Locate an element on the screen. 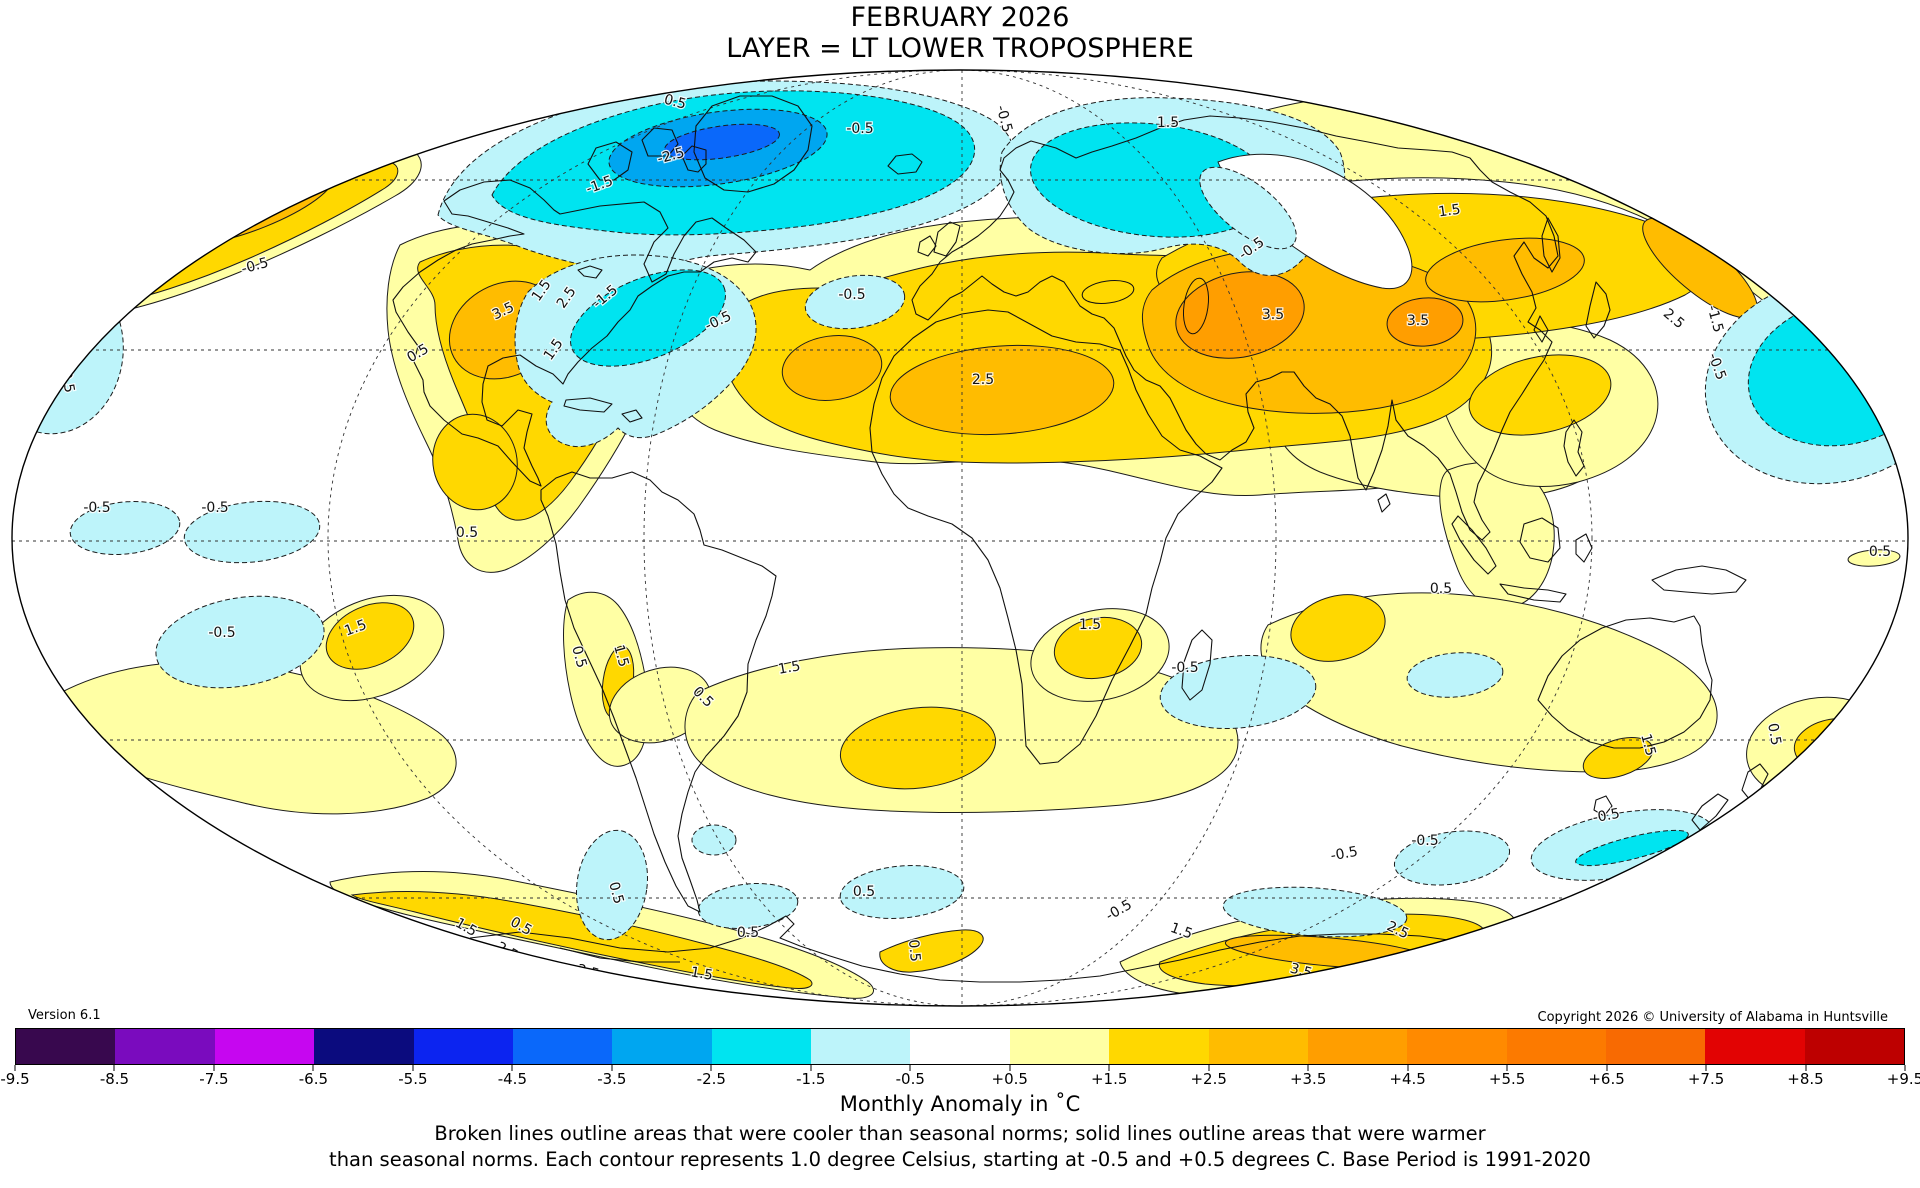 This screenshot has width=1920, height=1188. colorbar-tick-+4.5 is located at coordinates (1408, 1068).